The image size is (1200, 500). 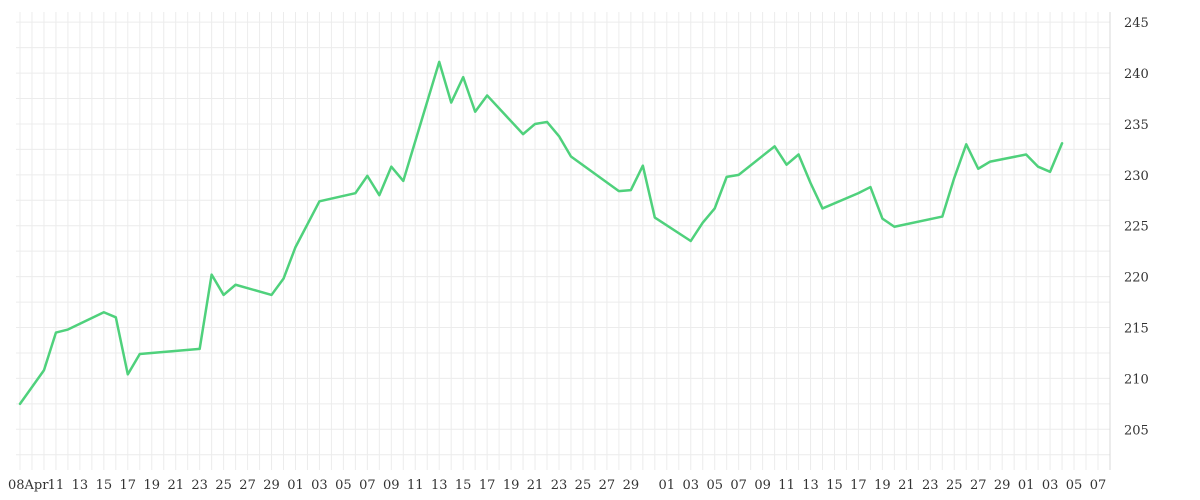 What do you see at coordinates (1136, 176) in the screenshot?
I see `y-tick-label: 230` at bounding box center [1136, 176].